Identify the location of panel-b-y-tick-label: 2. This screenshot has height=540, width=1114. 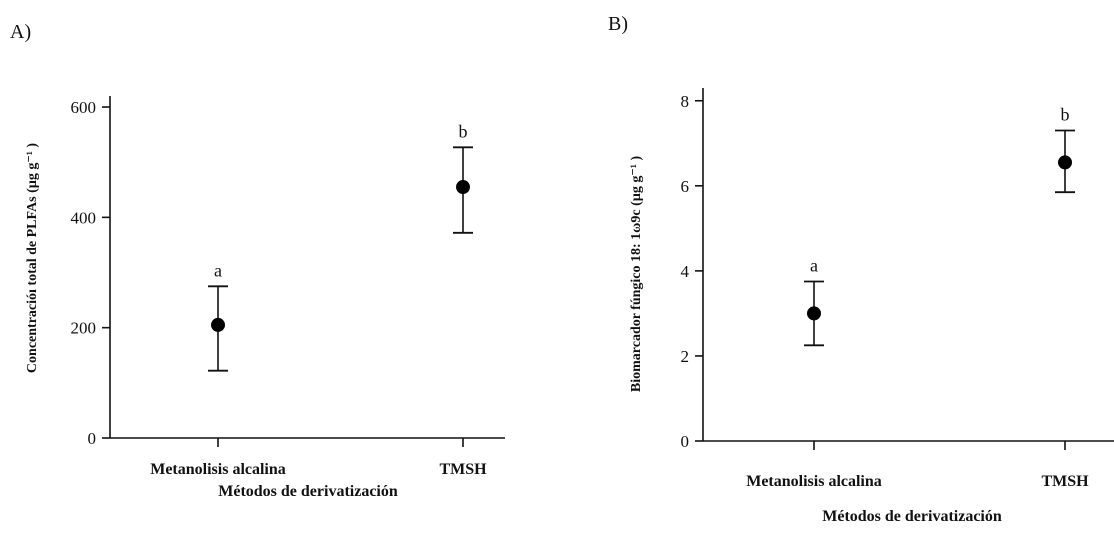
(685, 356).